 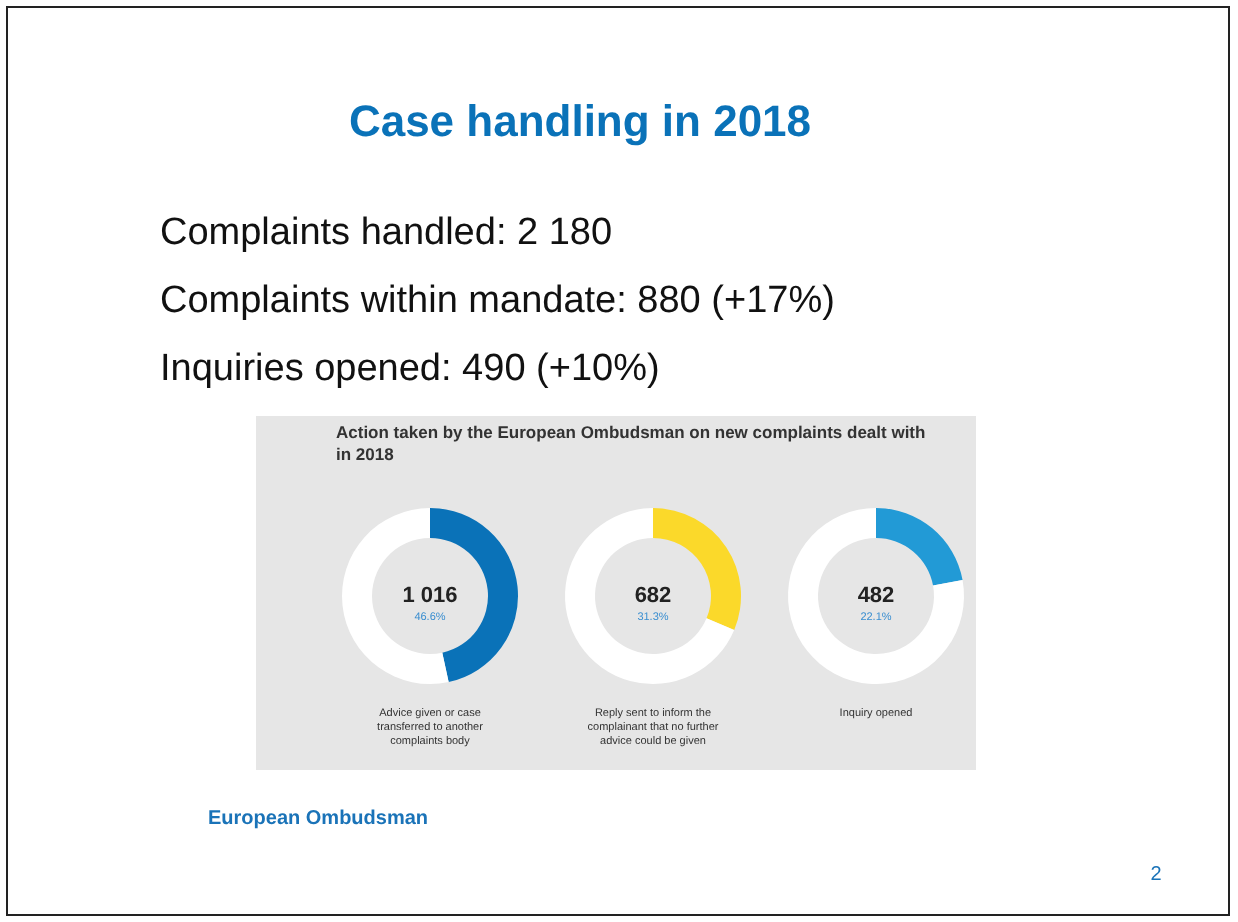 What do you see at coordinates (580, 121) in the screenshot?
I see `text: Case handling in 2018` at bounding box center [580, 121].